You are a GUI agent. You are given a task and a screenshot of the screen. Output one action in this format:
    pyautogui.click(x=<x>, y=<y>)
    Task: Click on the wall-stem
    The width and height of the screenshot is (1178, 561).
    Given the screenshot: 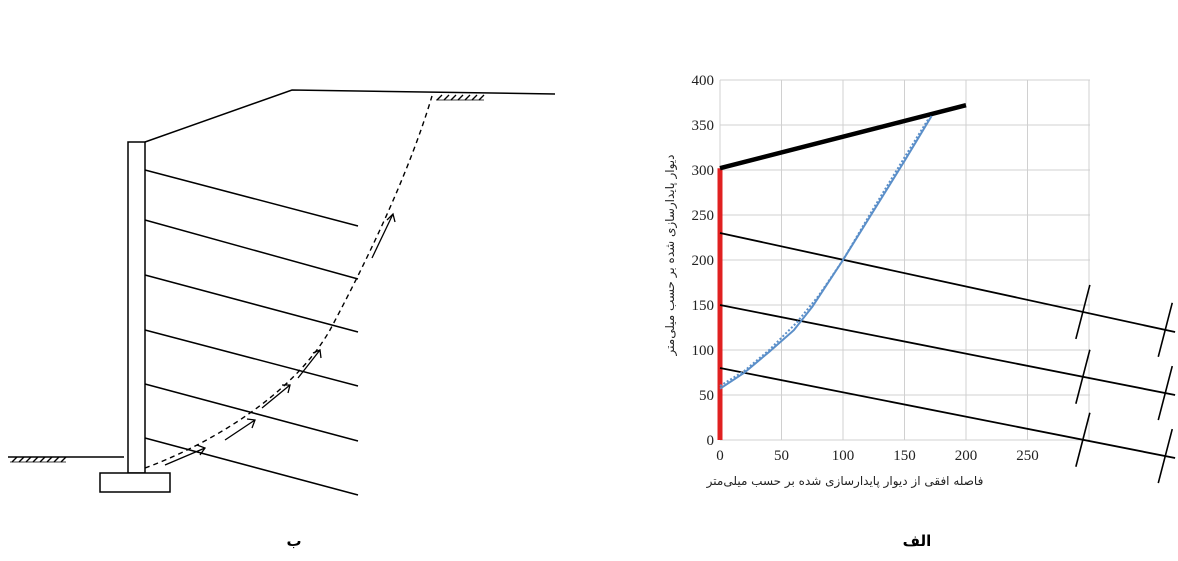 What is the action you would take?
    pyautogui.click(x=136, y=307)
    